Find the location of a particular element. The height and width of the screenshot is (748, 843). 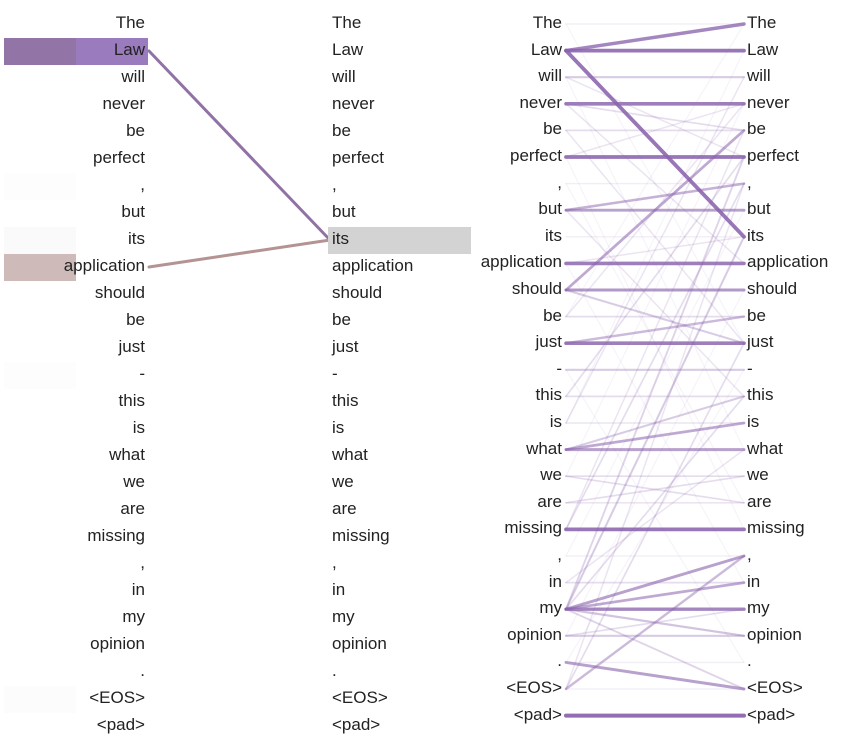

right-source-token: its is located at coordinates (553, 235).